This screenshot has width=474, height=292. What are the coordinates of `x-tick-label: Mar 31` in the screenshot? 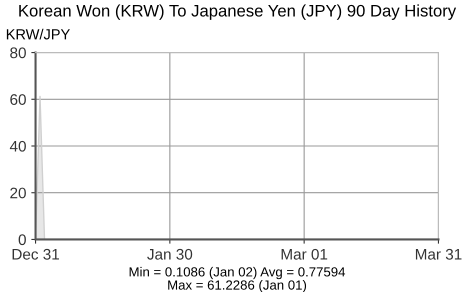 It's located at (439, 254).